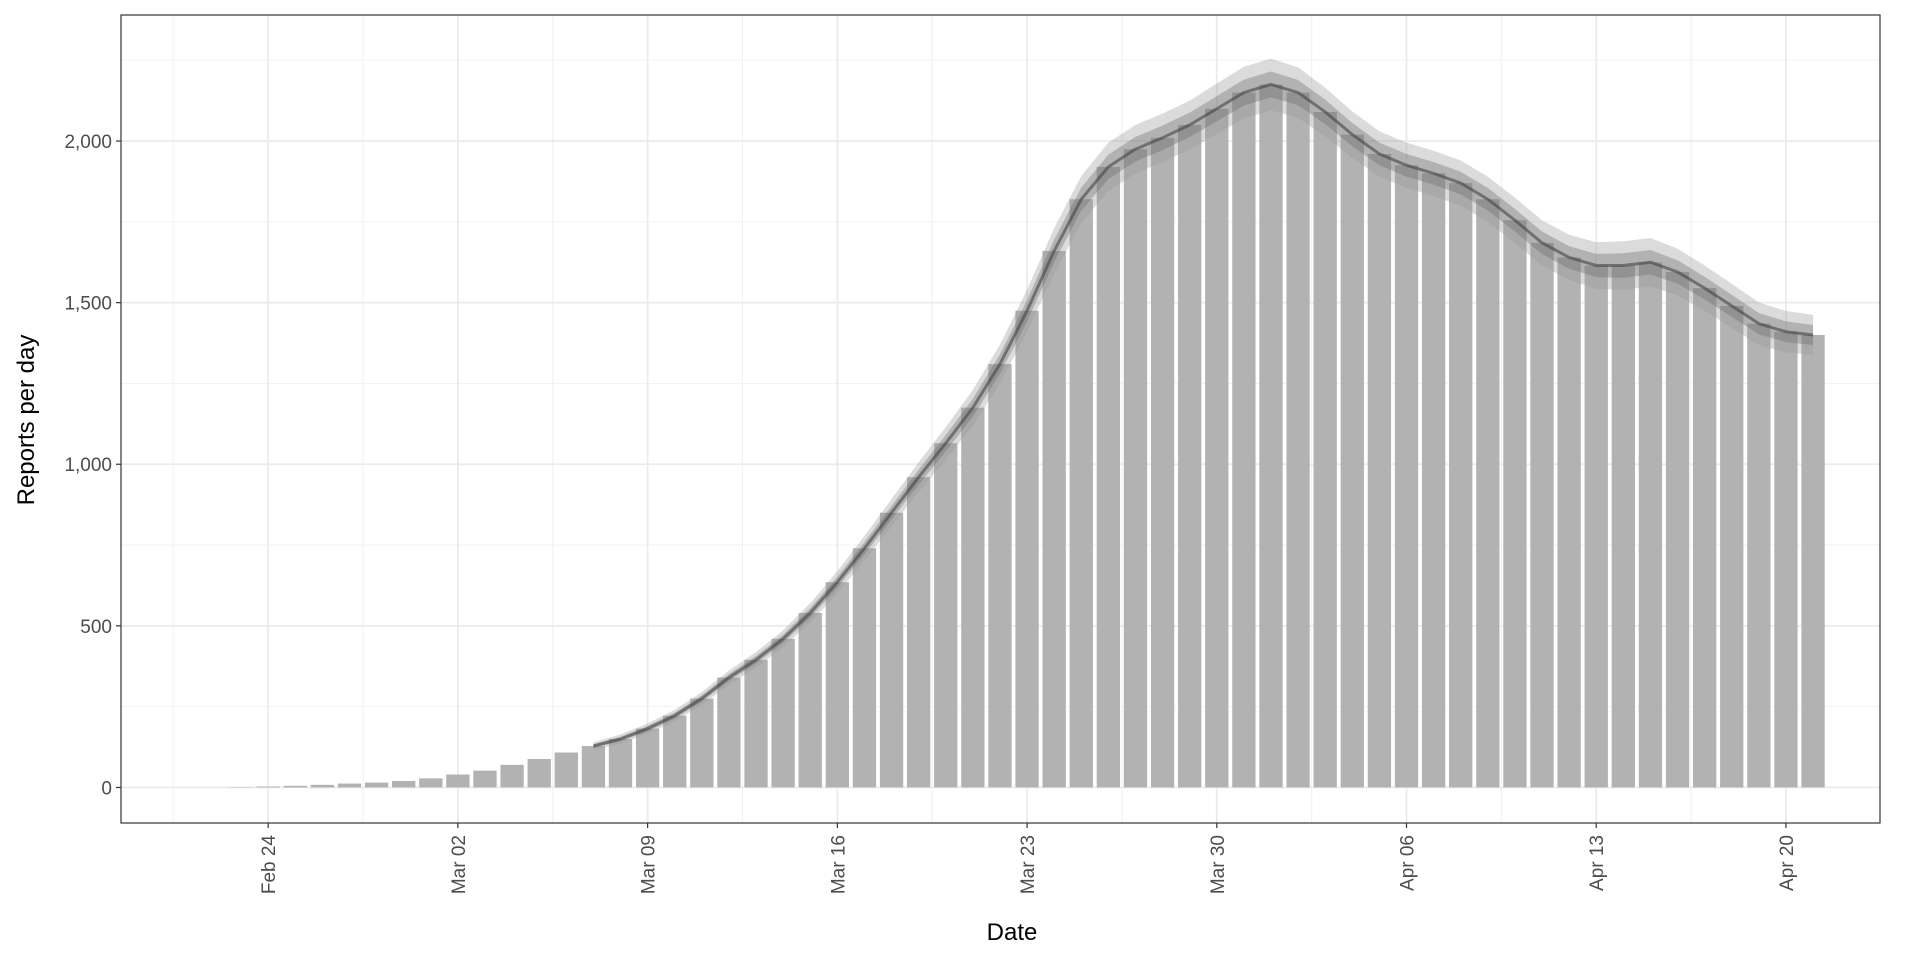 The image size is (1920, 960). I want to click on x-tick-label: Apr 06, so click(1408, 863).